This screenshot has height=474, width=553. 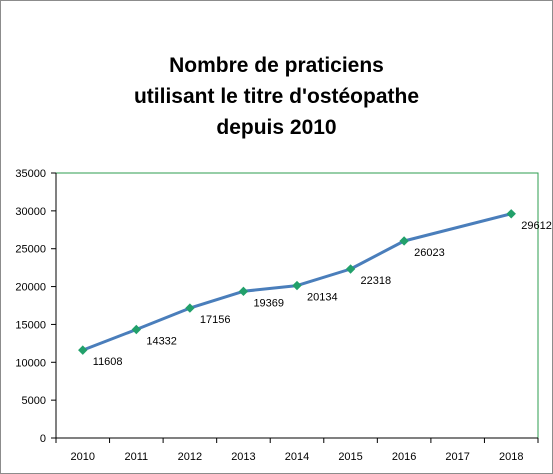 What do you see at coordinates (457, 457) in the screenshot?
I see `x-tick-label: 2017` at bounding box center [457, 457].